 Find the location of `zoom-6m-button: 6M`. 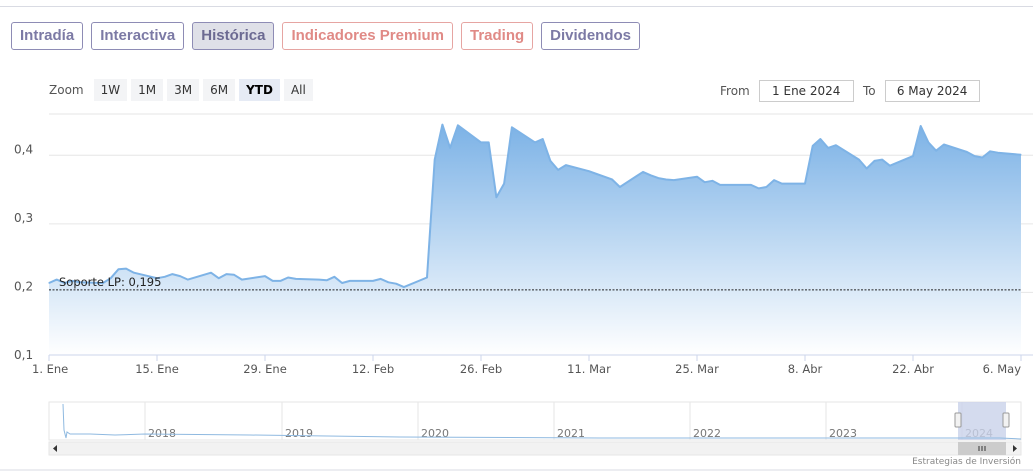

zoom-6m-button: 6M is located at coordinates (219, 90).